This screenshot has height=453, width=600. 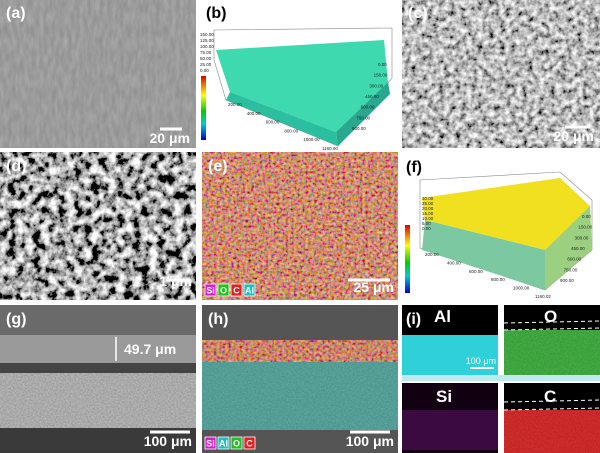 I want to click on panel-d: (d) 1 μm, so click(x=98, y=226).